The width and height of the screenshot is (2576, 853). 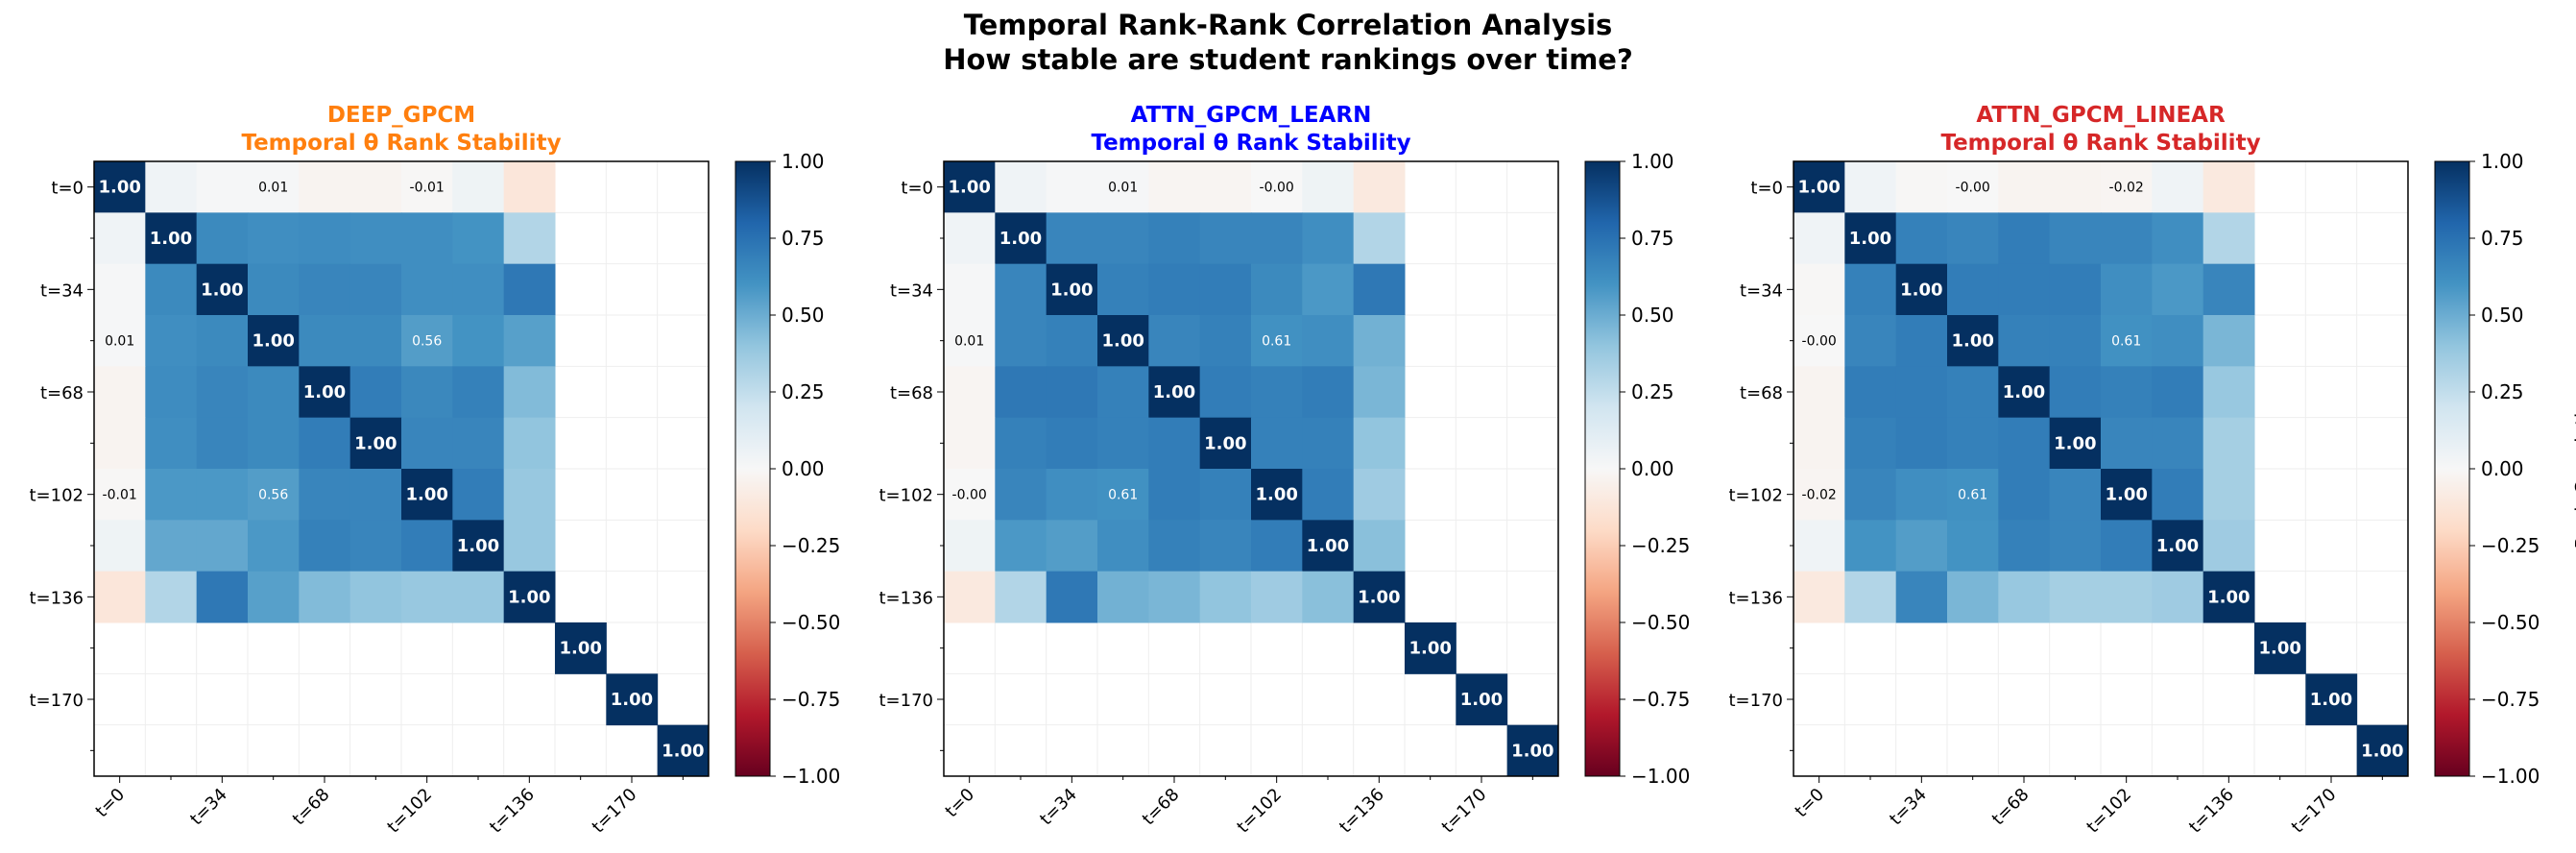 What do you see at coordinates (1660, 699) in the screenshot?
I see `colorbar-tick-label: −0.75` at bounding box center [1660, 699].